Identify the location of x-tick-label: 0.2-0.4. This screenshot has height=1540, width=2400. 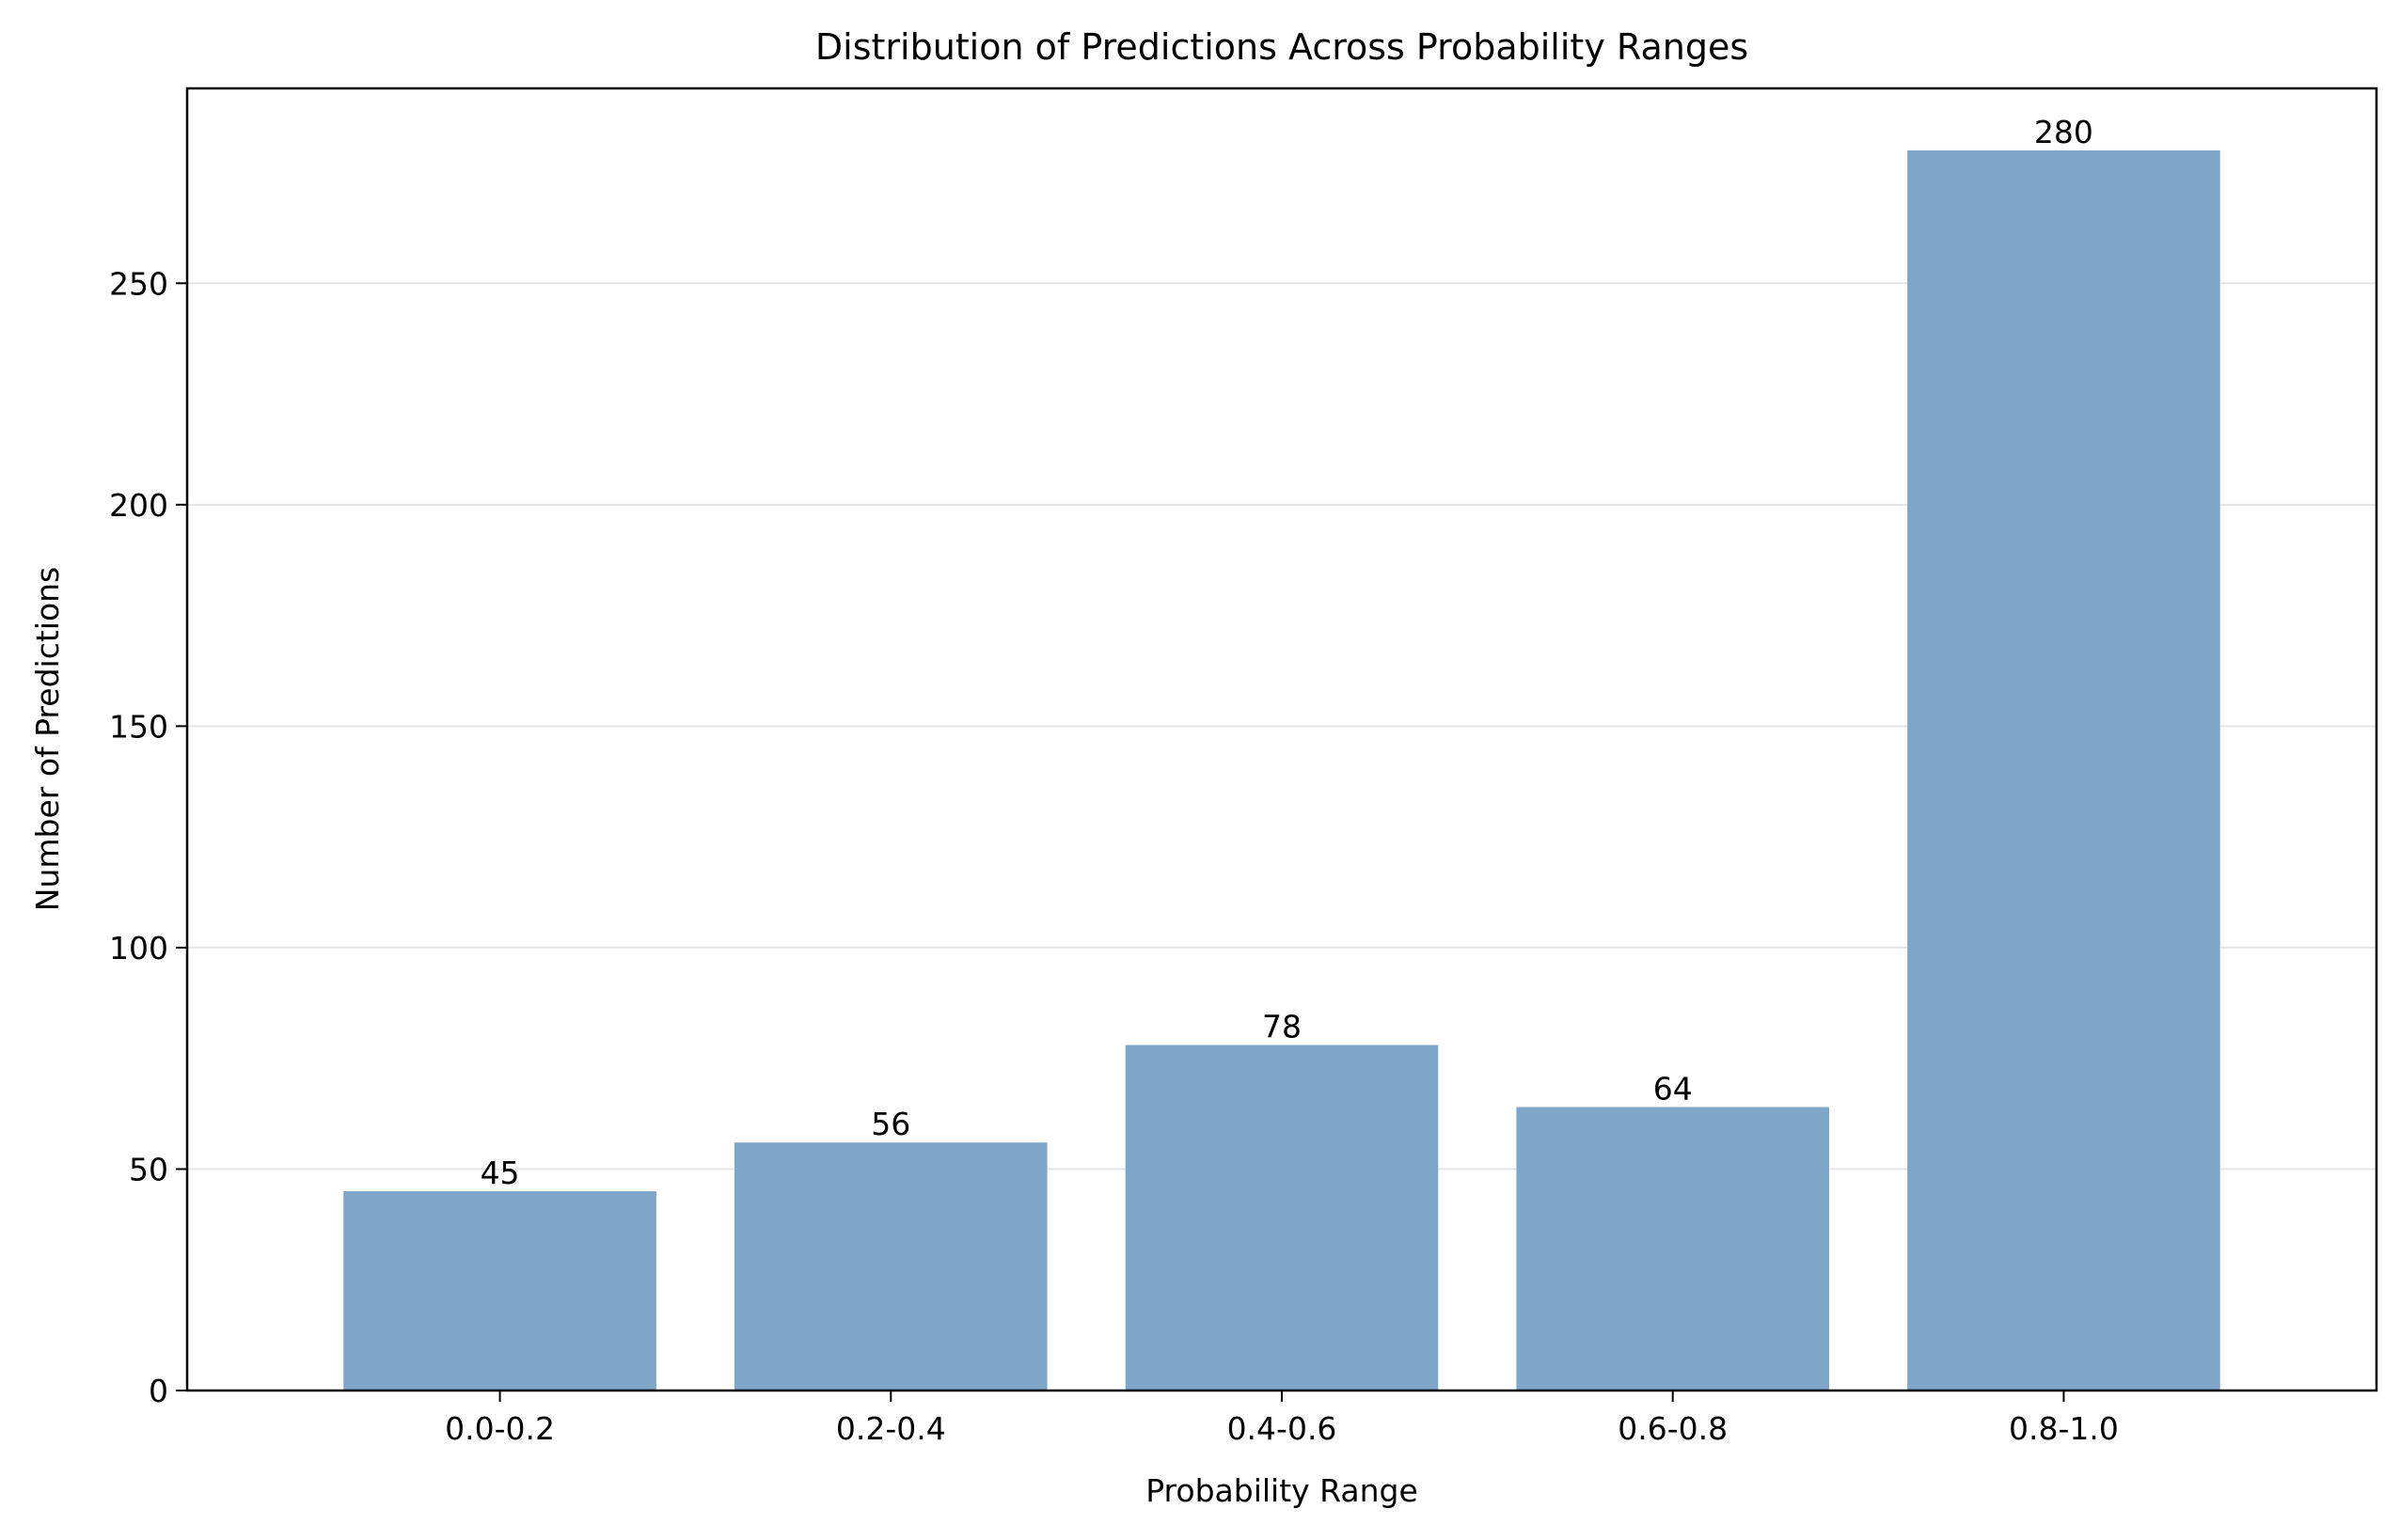
(891, 1428).